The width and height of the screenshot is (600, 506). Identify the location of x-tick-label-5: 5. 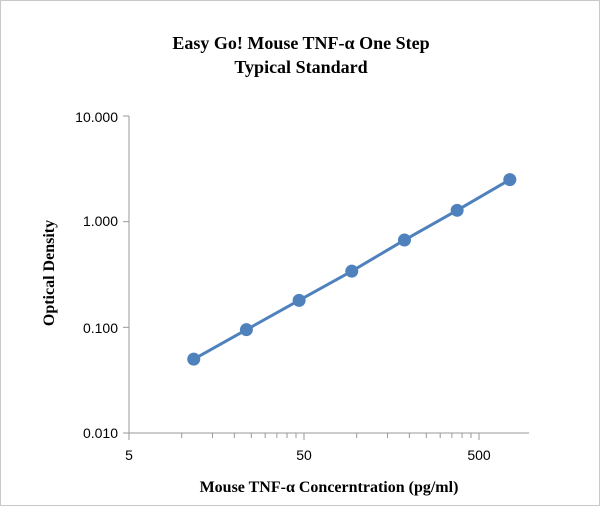
(129, 455).